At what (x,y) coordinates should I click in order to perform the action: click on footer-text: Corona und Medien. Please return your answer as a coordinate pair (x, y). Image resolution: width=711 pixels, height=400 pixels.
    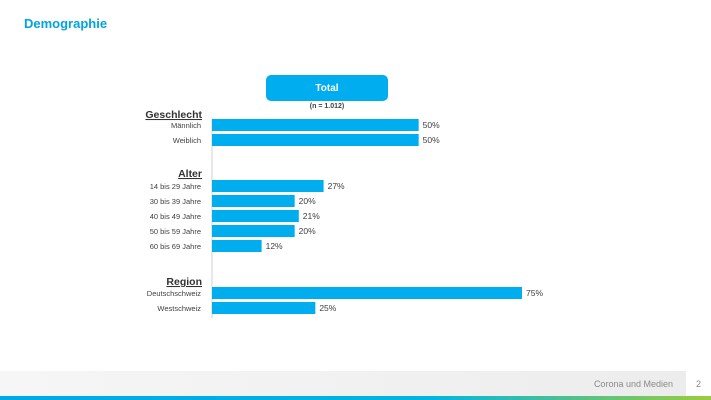
    Looking at the image, I should click on (633, 384).